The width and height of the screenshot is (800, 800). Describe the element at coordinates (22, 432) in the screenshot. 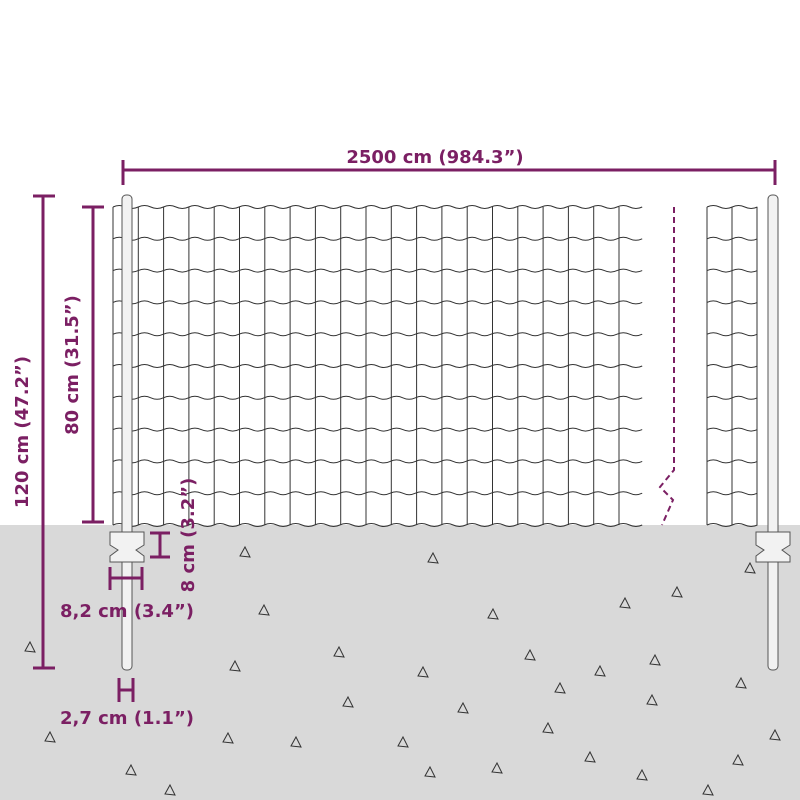

I see `total-height-label: 120 cm (47.2”)` at that location.